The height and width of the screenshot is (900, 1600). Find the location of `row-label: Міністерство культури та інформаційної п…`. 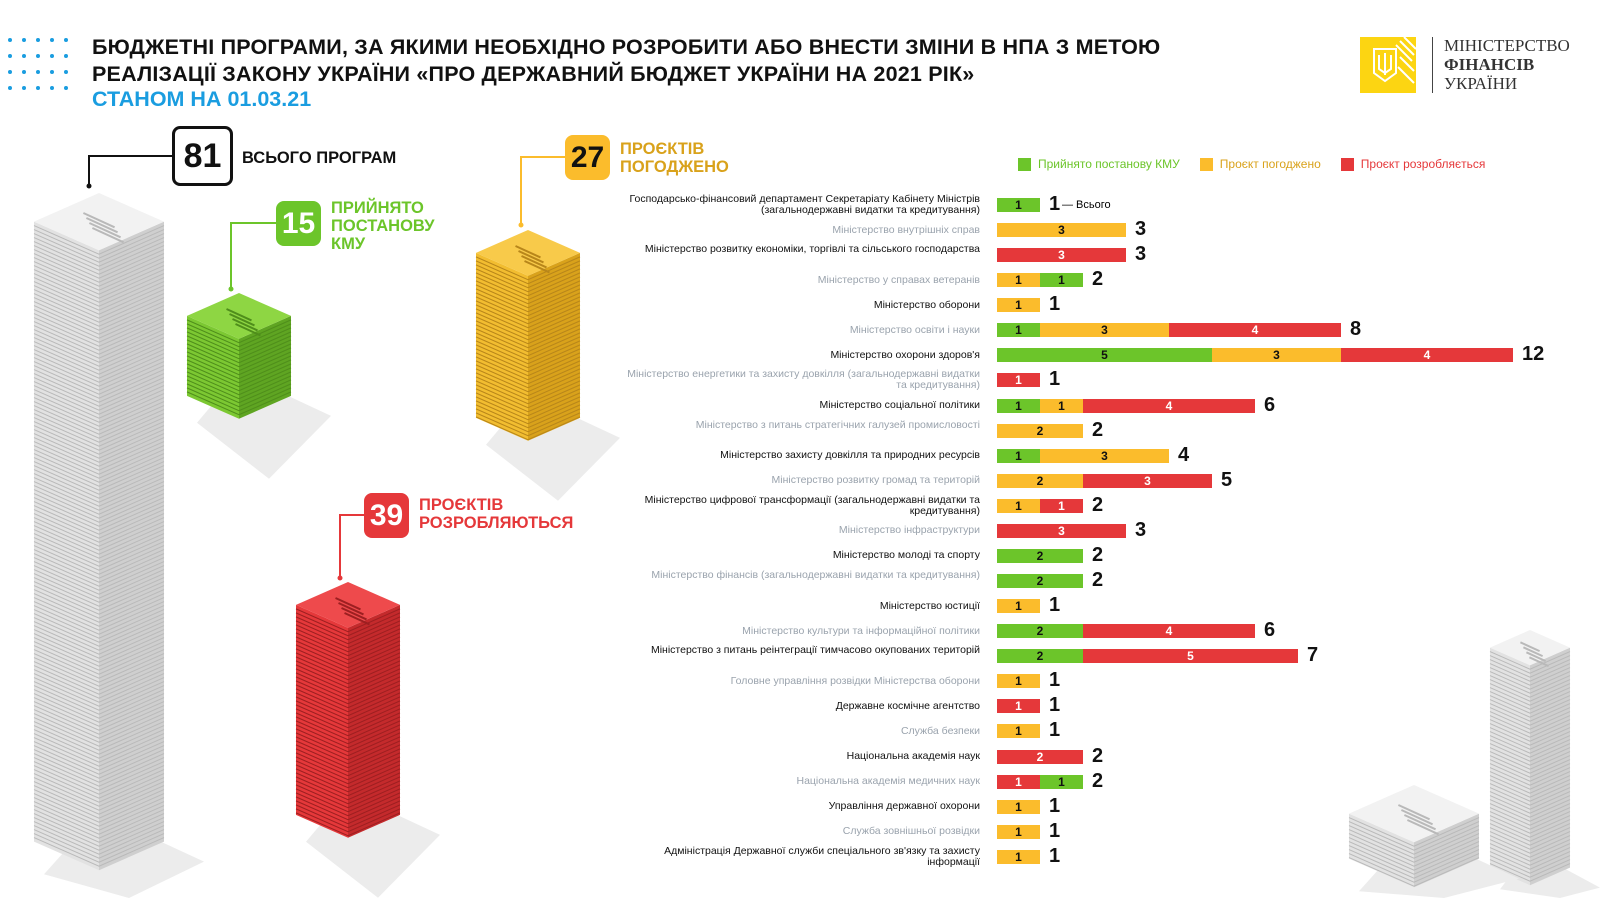

row-label: Міністерство культури та інформаційної п… is located at coordinates (861, 630).